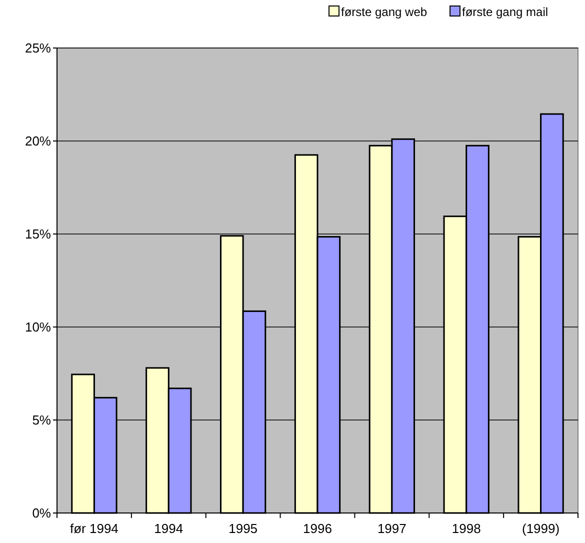  I want to click on y-tick-label: 20%, so click(38, 141).